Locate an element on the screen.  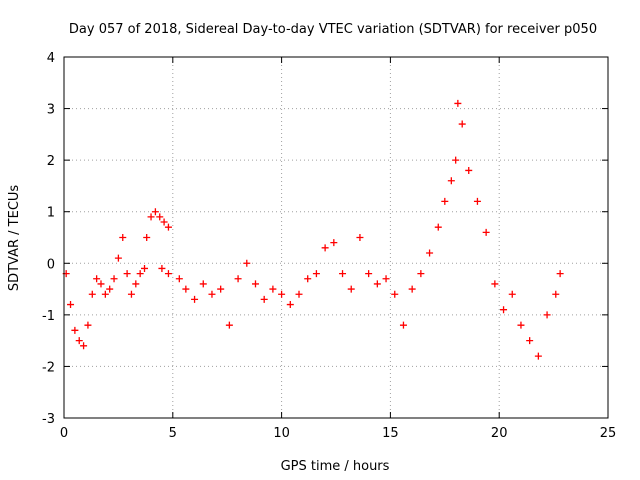
y-tick-label: 2 is located at coordinates (51, 161).